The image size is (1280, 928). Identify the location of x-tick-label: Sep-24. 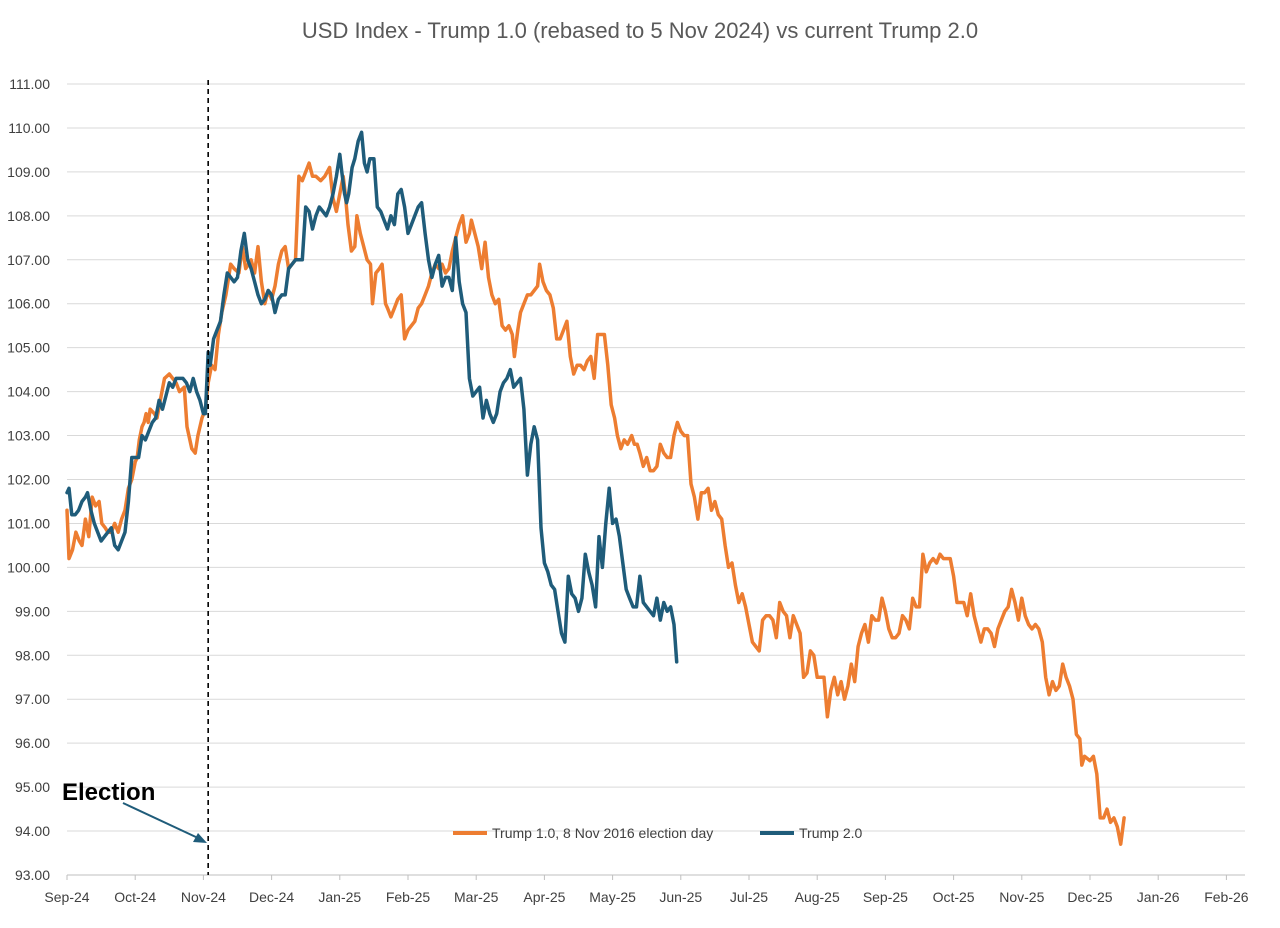
(66, 897).